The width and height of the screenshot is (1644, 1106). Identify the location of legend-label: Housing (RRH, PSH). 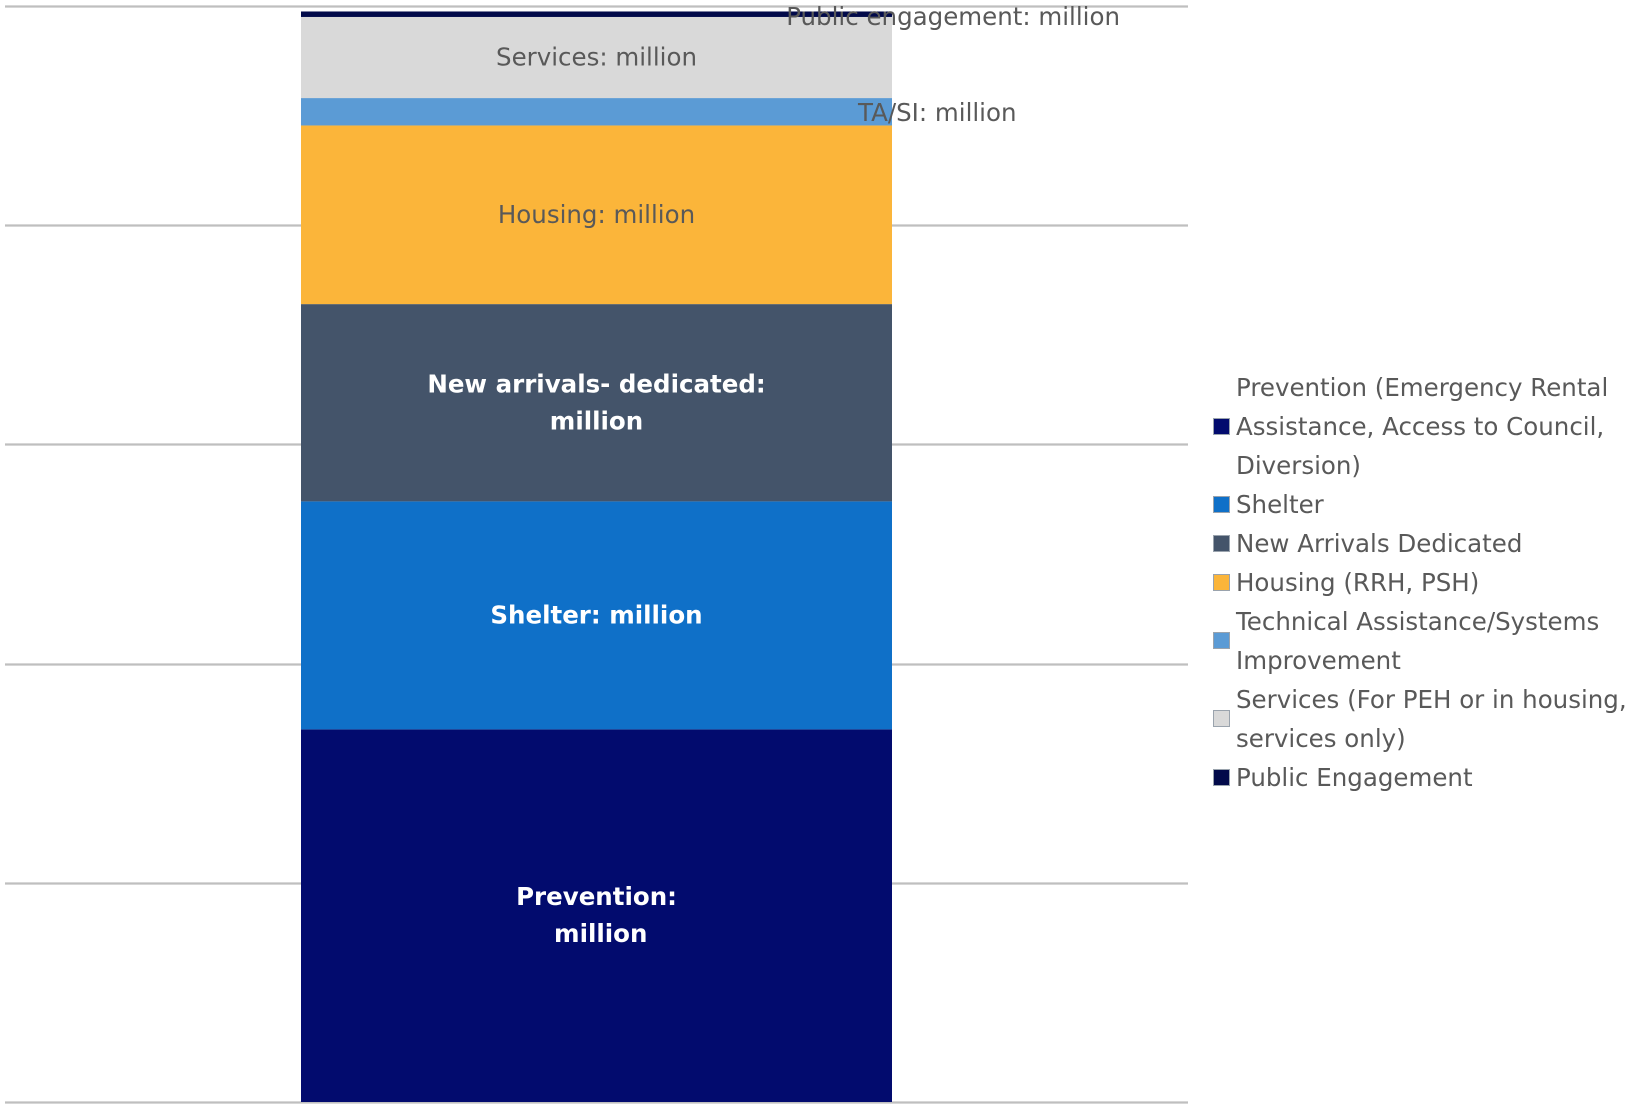
(1358, 582).